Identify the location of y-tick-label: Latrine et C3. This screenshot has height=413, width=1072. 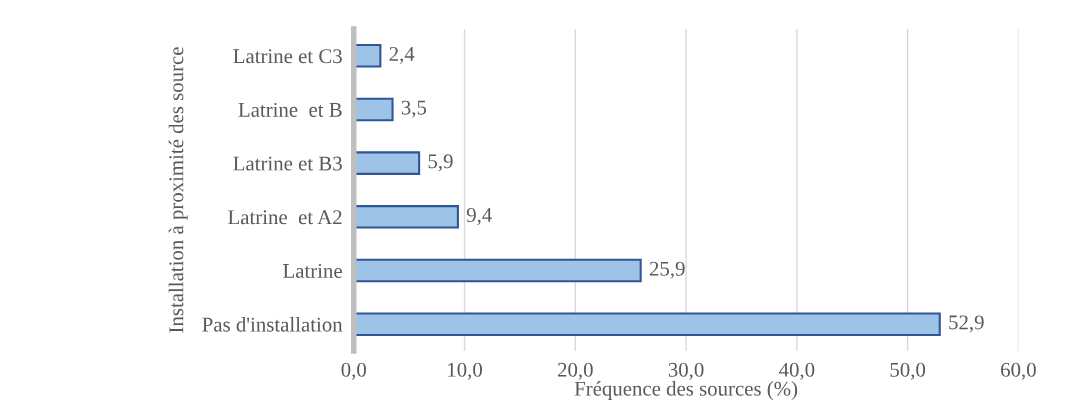
(287, 56).